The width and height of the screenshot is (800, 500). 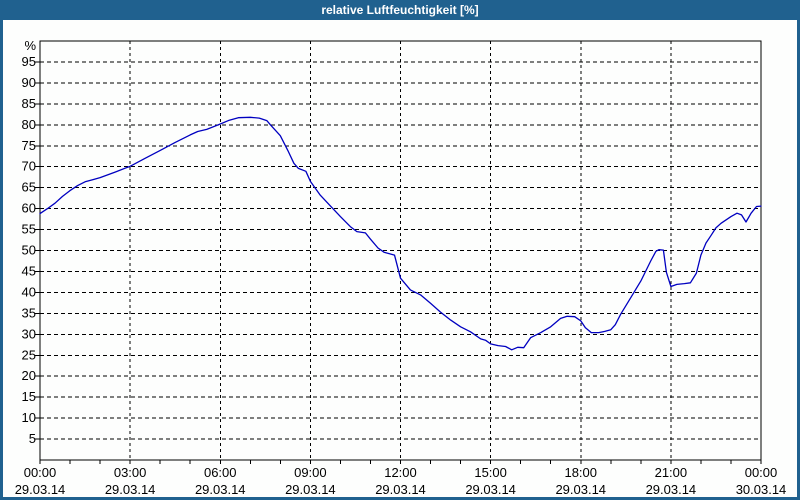 What do you see at coordinates (29, 312) in the screenshot?
I see `y-tick-label: 35` at bounding box center [29, 312].